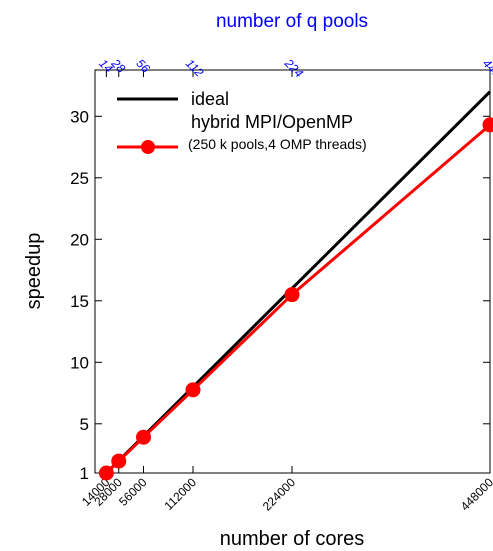 The image size is (493, 551). What do you see at coordinates (292, 539) in the screenshot?
I see `x-axis-title: number of cores` at bounding box center [292, 539].